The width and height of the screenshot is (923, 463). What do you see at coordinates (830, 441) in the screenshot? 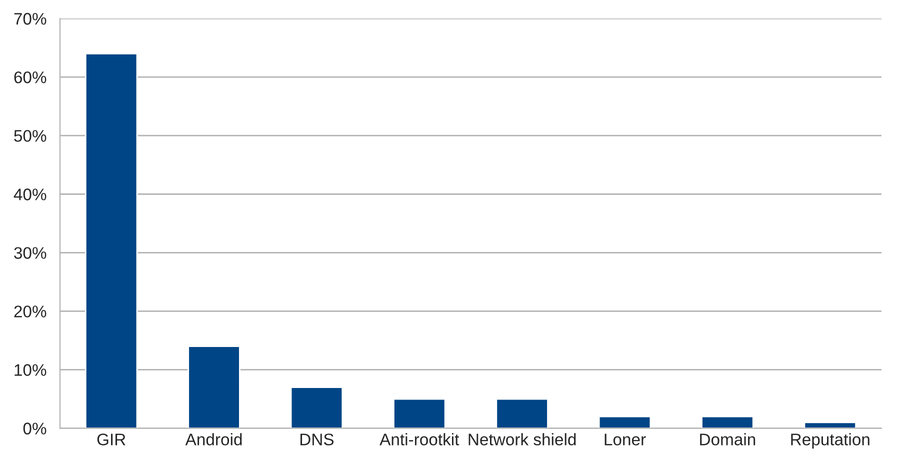
I see `x-tick-label: Reputation` at bounding box center [830, 441].